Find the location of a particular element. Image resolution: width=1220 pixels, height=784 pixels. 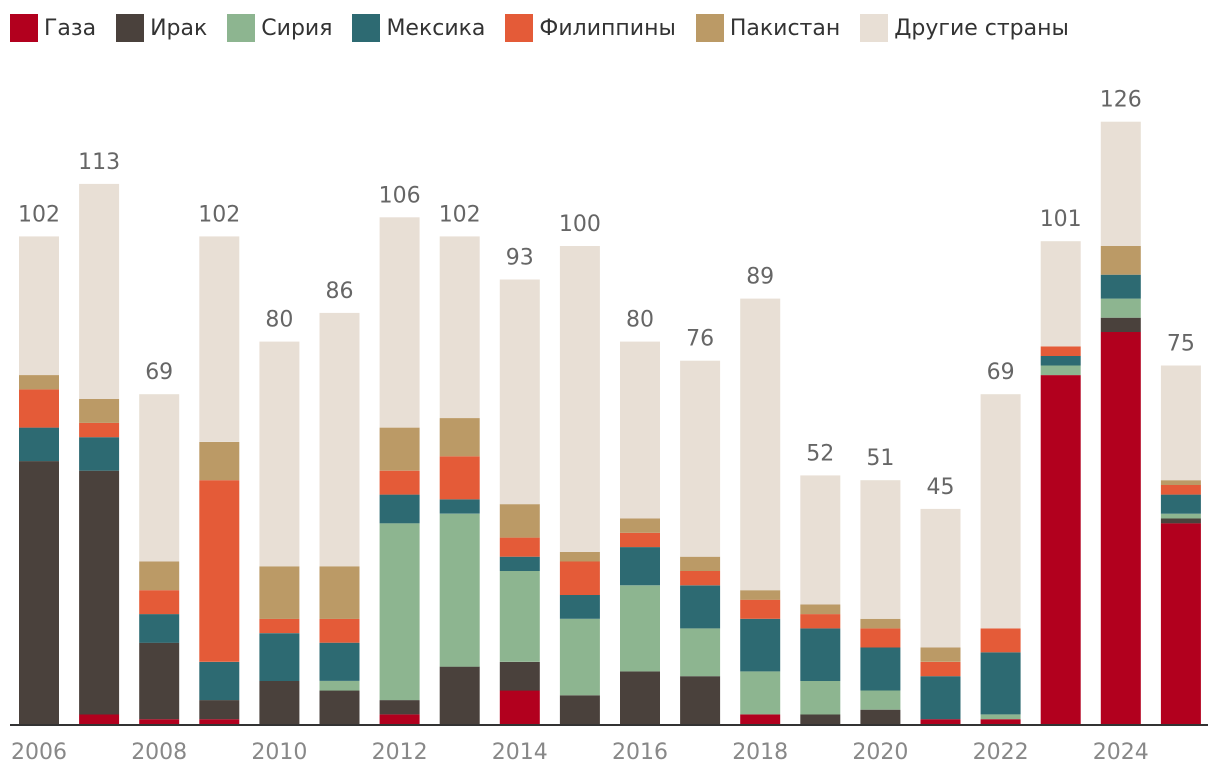

x-tick-label: 2006 is located at coordinates (39, 752).